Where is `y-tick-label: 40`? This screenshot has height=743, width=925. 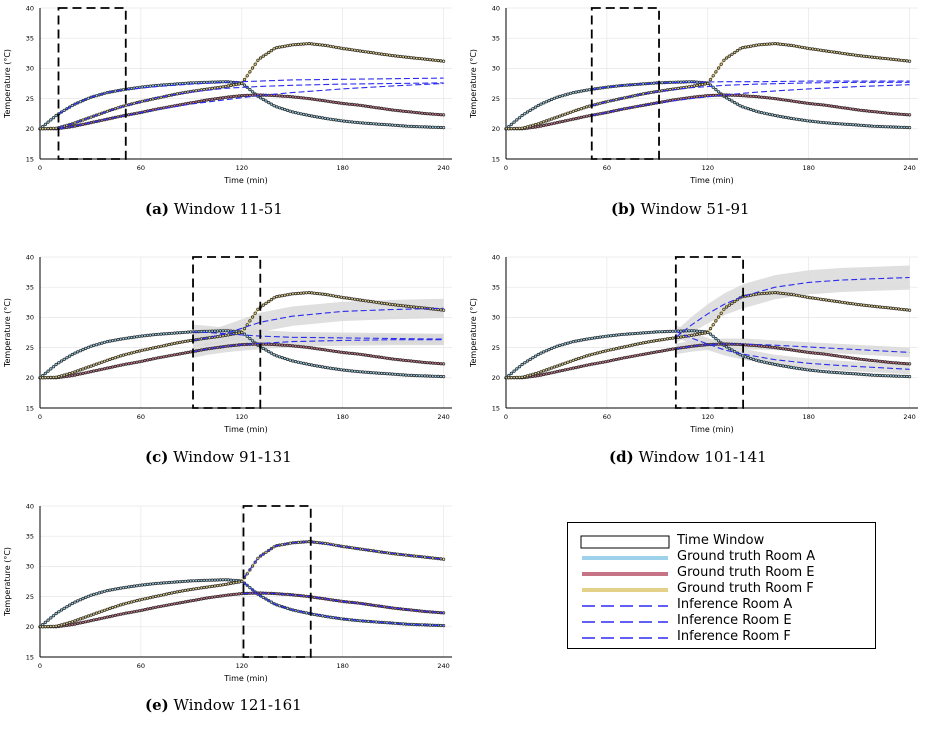
y-tick-label: 40 is located at coordinates (496, 8).